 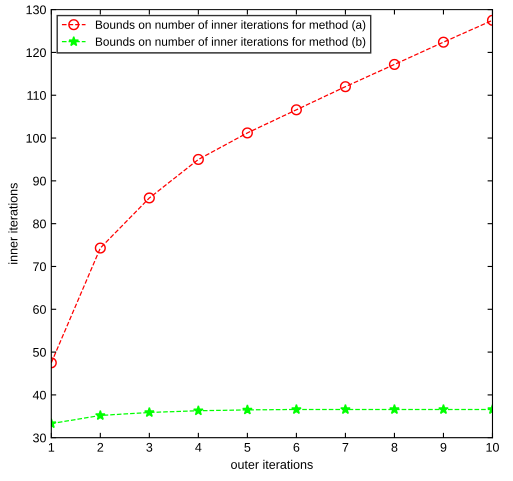 What do you see at coordinates (272, 464) in the screenshot?
I see `x-axis-title: outer iterations` at bounding box center [272, 464].